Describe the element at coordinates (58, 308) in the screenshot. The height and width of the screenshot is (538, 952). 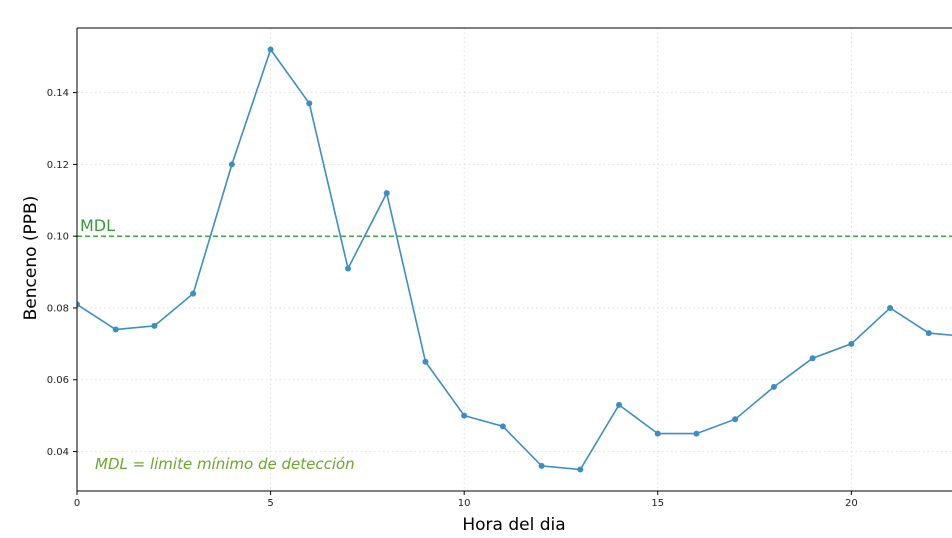
I see `y-tick-label: 0.08` at that location.